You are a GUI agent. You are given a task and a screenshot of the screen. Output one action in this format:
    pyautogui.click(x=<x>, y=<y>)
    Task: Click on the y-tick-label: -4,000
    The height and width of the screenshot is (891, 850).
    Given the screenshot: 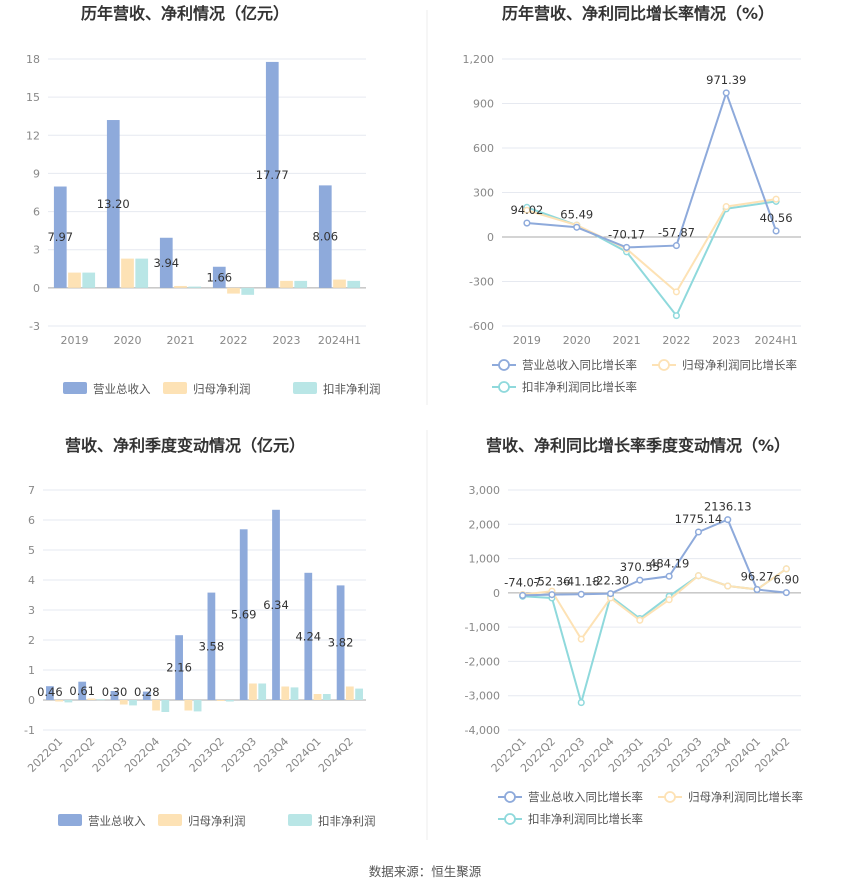 What is the action you would take?
    pyautogui.click(x=482, y=730)
    